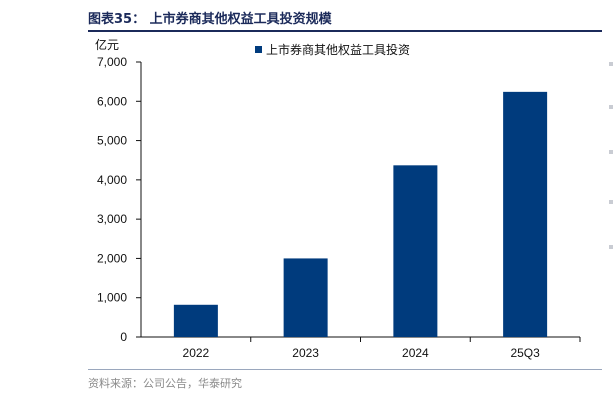  Describe the element at coordinates (112, 180) in the screenshot. I see `y-tick-label: 4,000` at that location.